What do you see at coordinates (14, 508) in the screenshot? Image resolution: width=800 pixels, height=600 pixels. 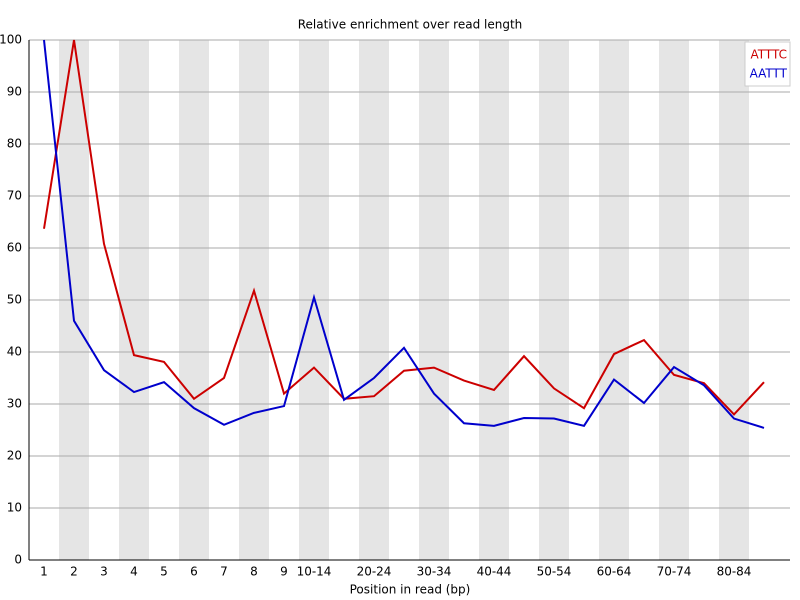 I see `y-tick-label: 10` at bounding box center [14, 508].